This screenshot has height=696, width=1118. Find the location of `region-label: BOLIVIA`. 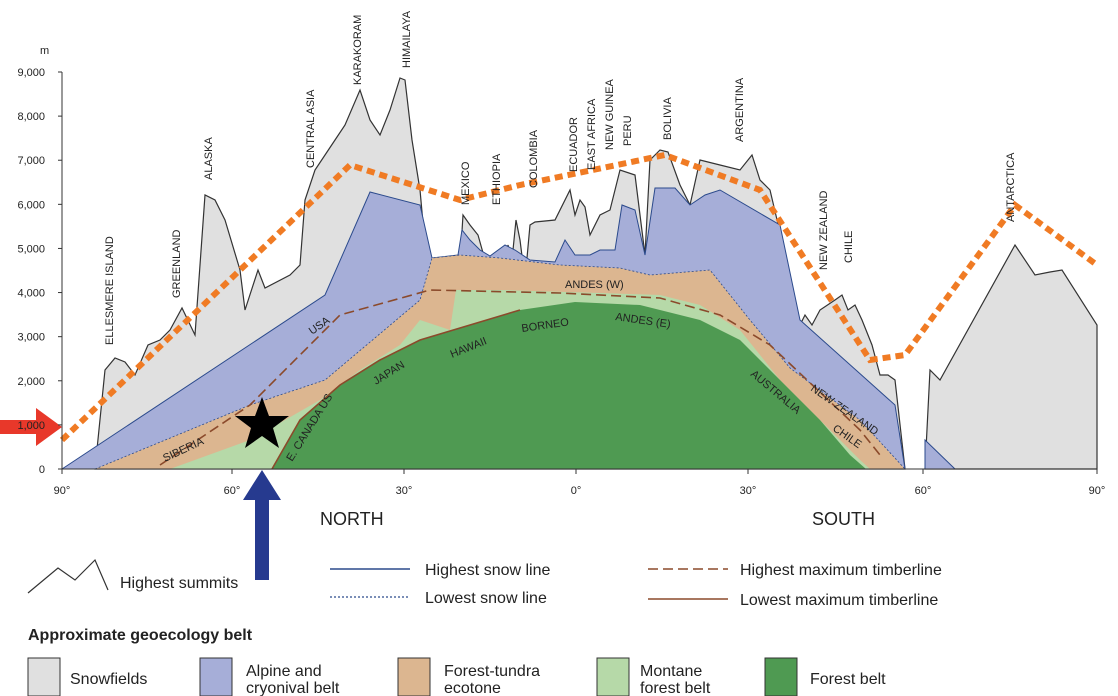

region-label: BOLIVIA is located at coordinates (668, 118).